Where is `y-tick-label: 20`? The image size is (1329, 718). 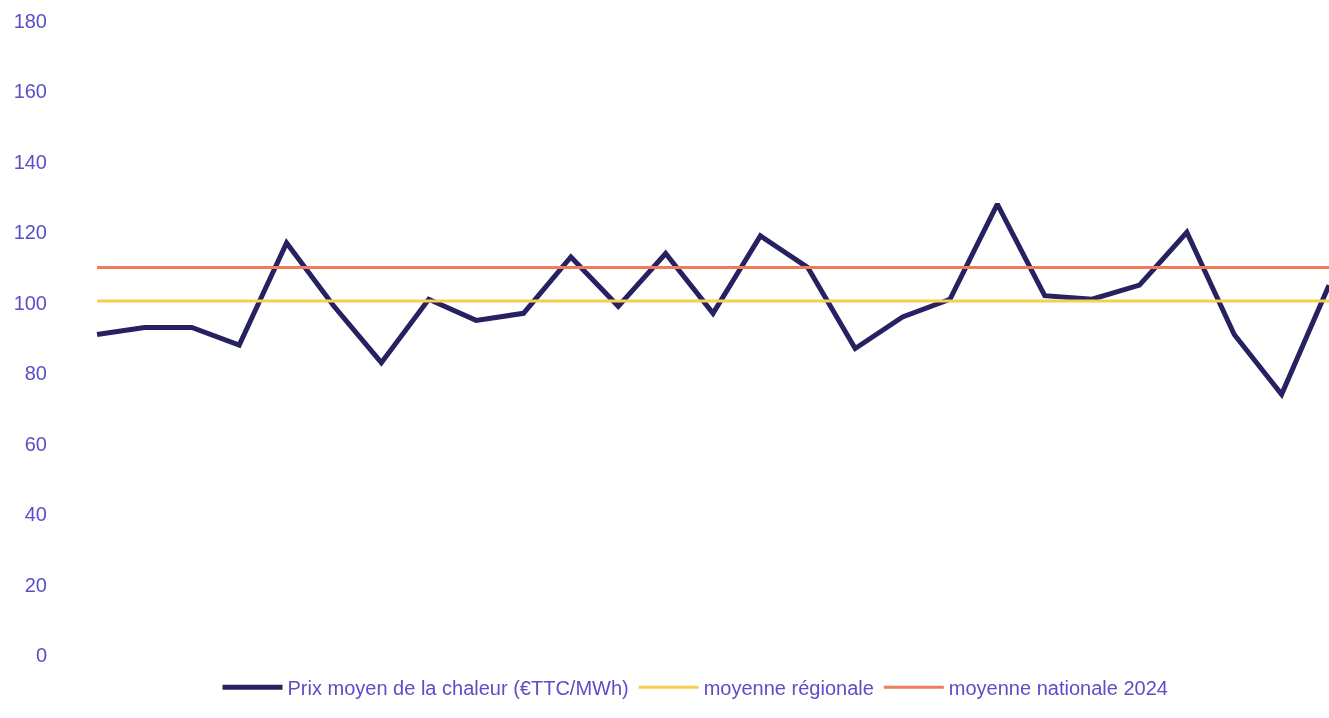
y-tick-label: 20 is located at coordinates (35, 584).